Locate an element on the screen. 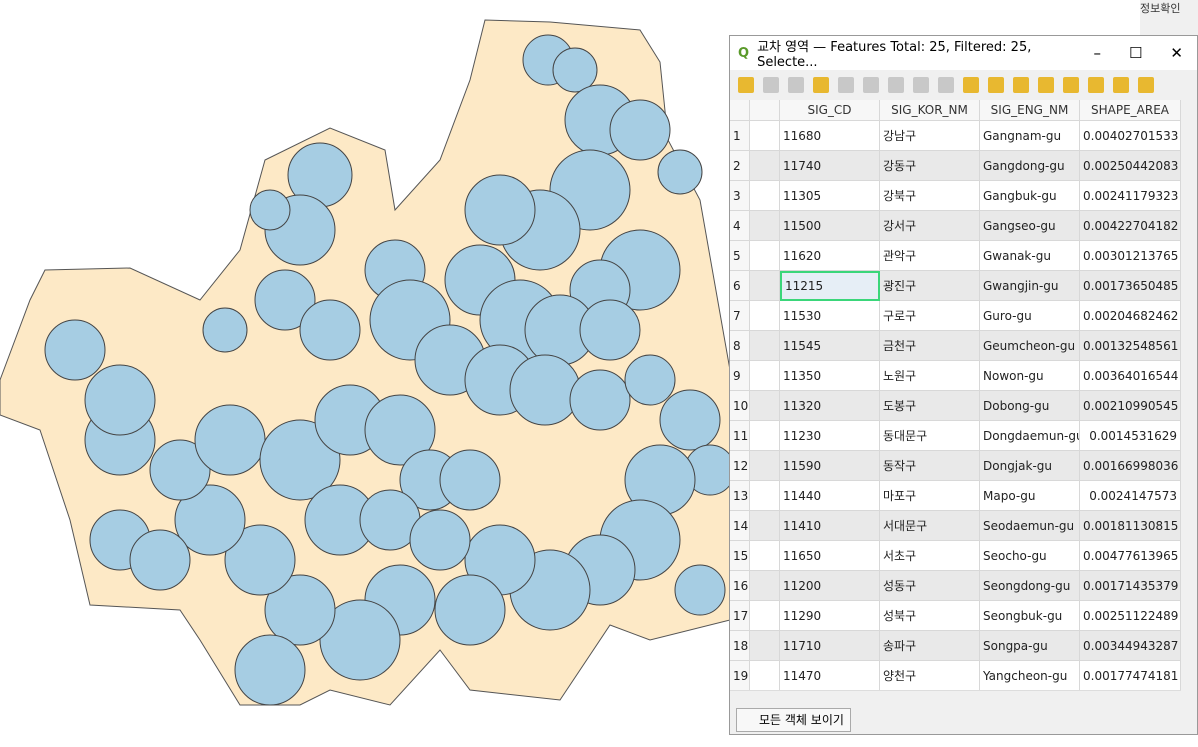 Image resolution: width=1198 pixels, height=747 pixels. column-header: SIG_KOR_NM is located at coordinates (930, 110).